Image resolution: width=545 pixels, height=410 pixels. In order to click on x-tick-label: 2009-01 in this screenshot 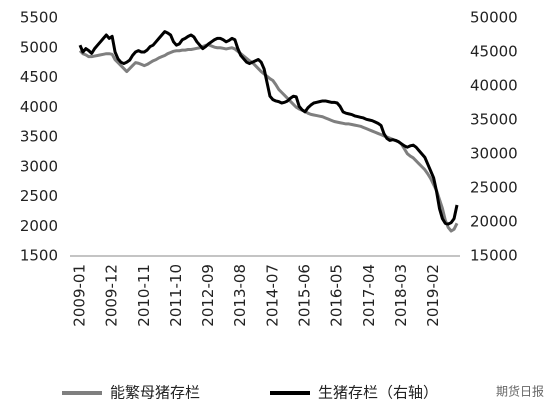, I will do `click(80, 295)`.